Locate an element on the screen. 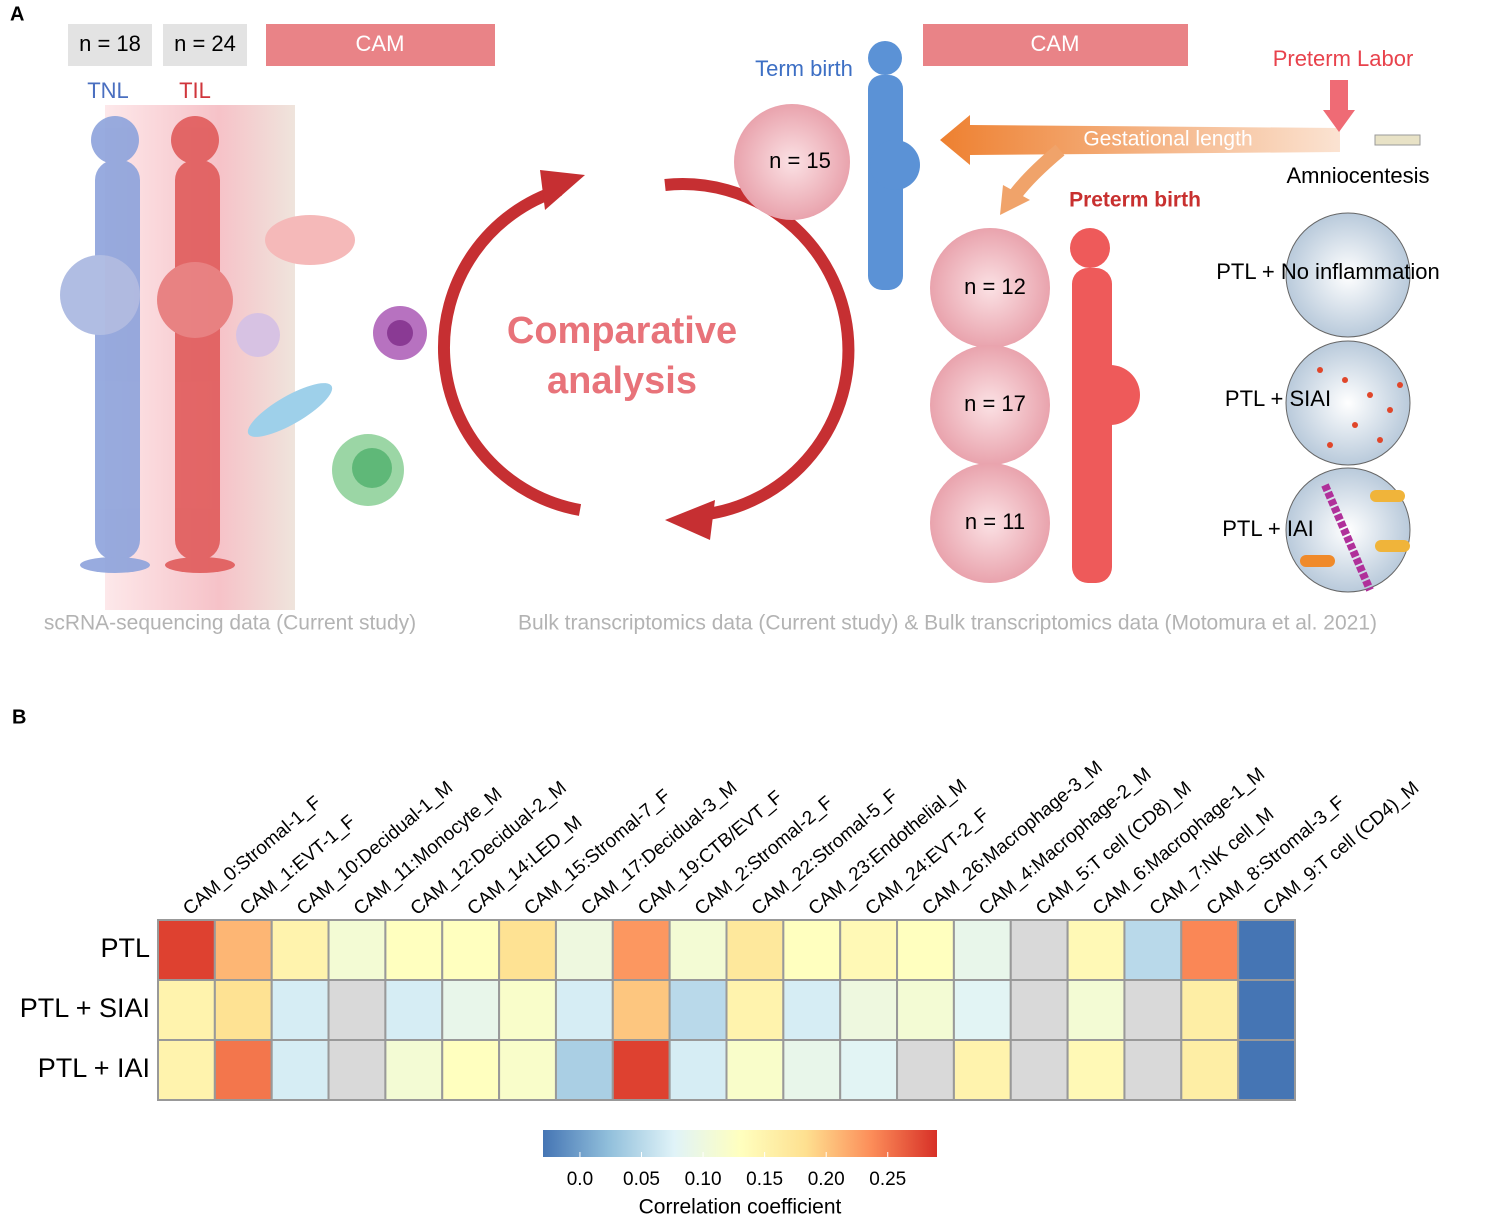 The height and width of the screenshot is (1217, 1500). colorbar-tick-label: 0.05 is located at coordinates (641, 1179).